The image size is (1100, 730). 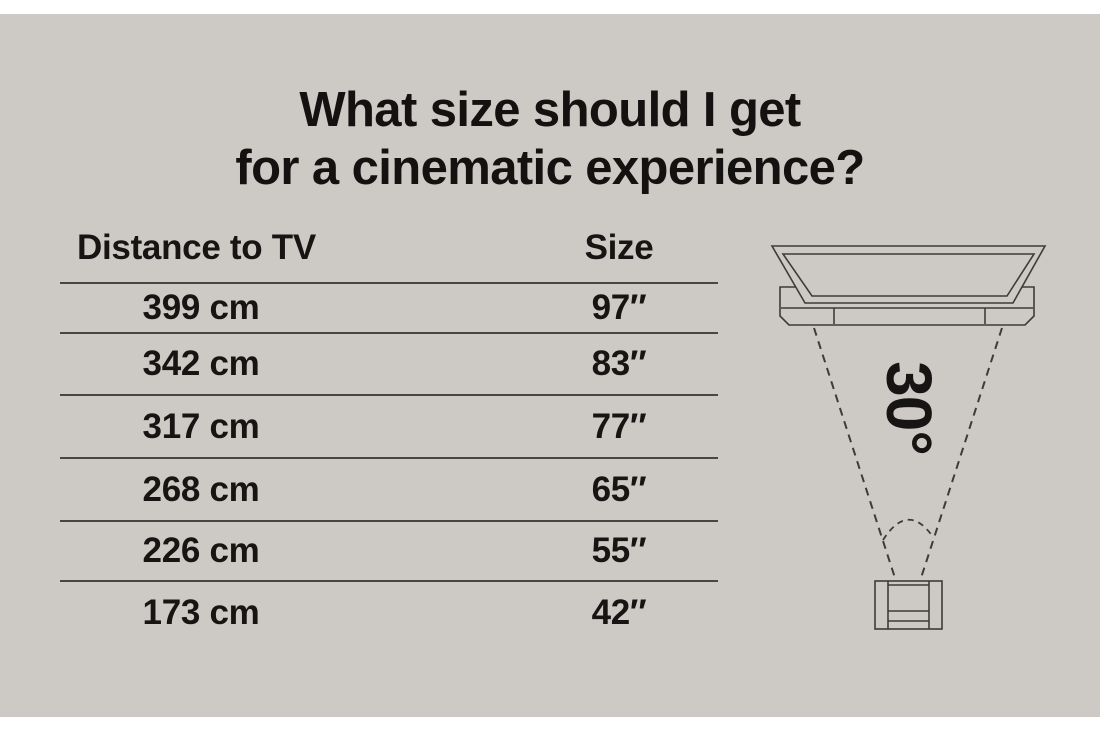 I want to click on seat-outline, so click(x=908, y=605).